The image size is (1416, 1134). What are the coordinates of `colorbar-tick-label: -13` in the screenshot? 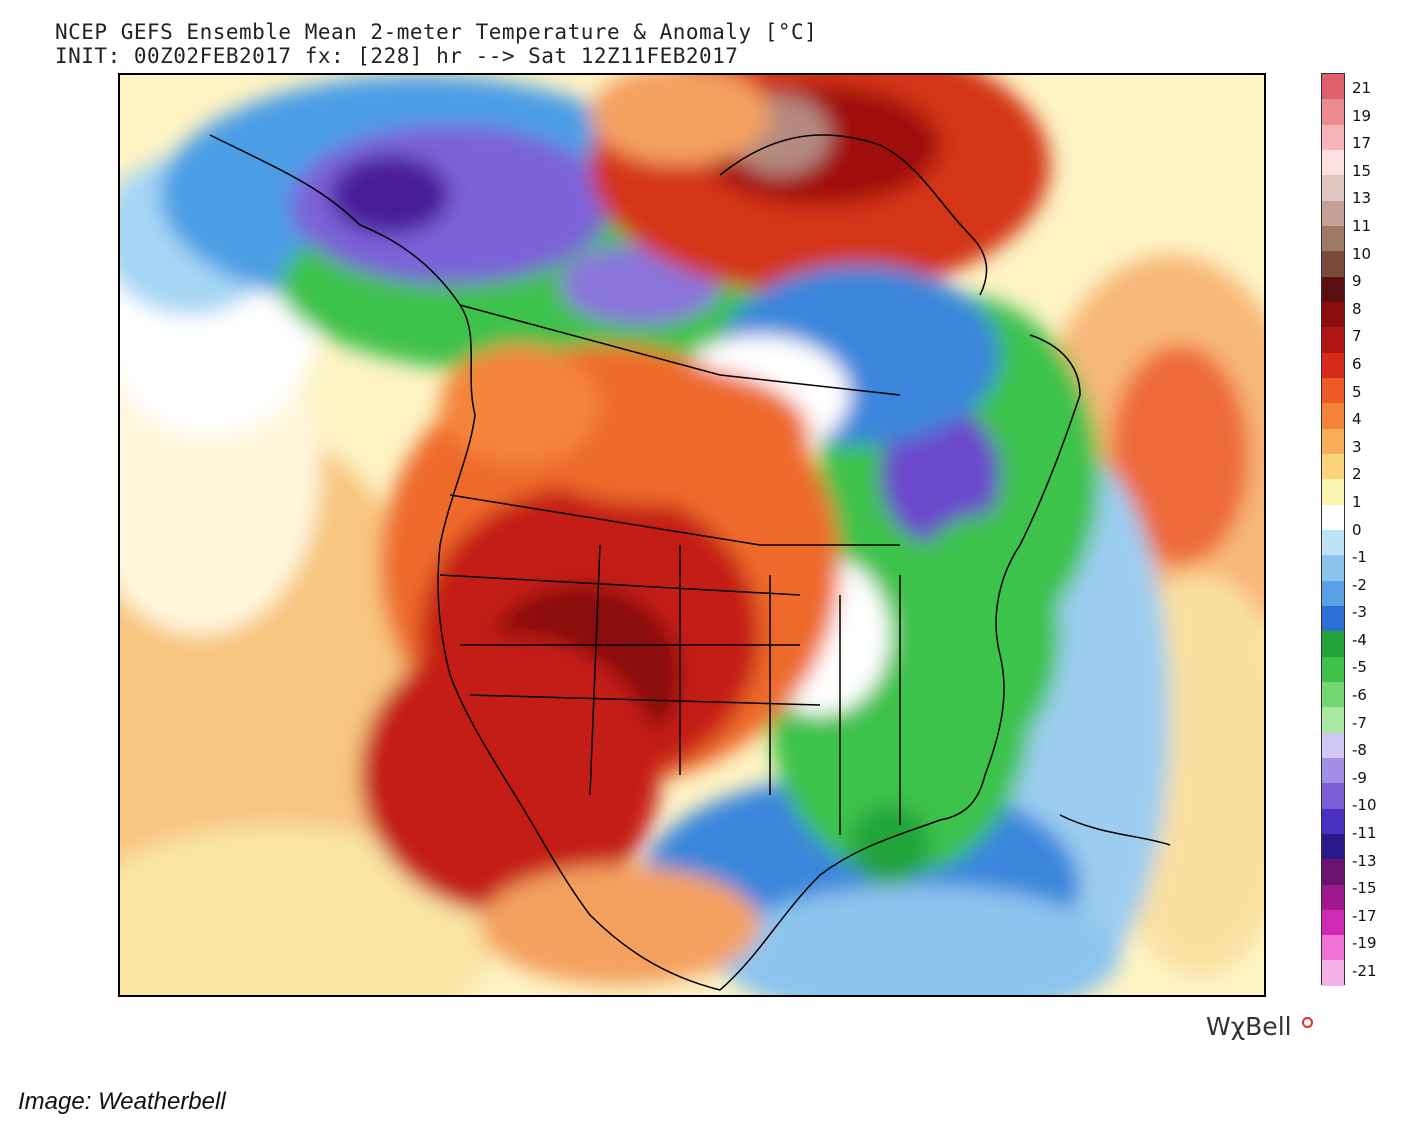 It's located at (1364, 860).